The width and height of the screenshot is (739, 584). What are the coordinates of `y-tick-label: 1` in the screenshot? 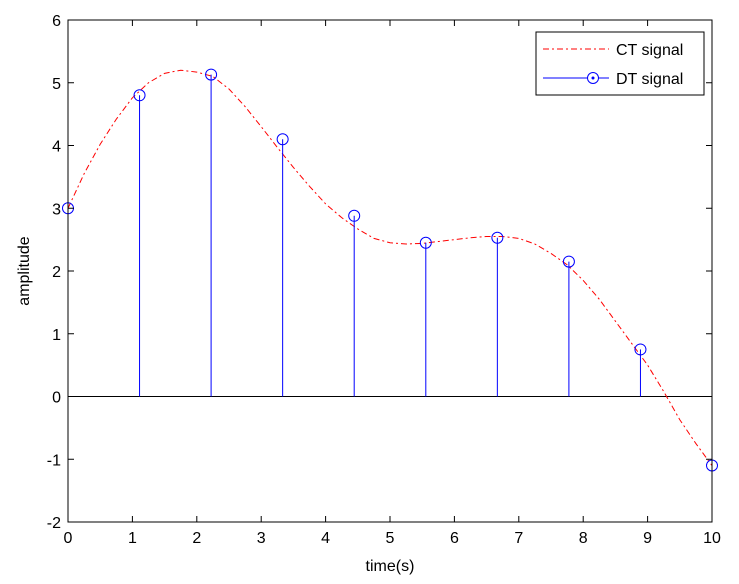 It's located at (56, 335).